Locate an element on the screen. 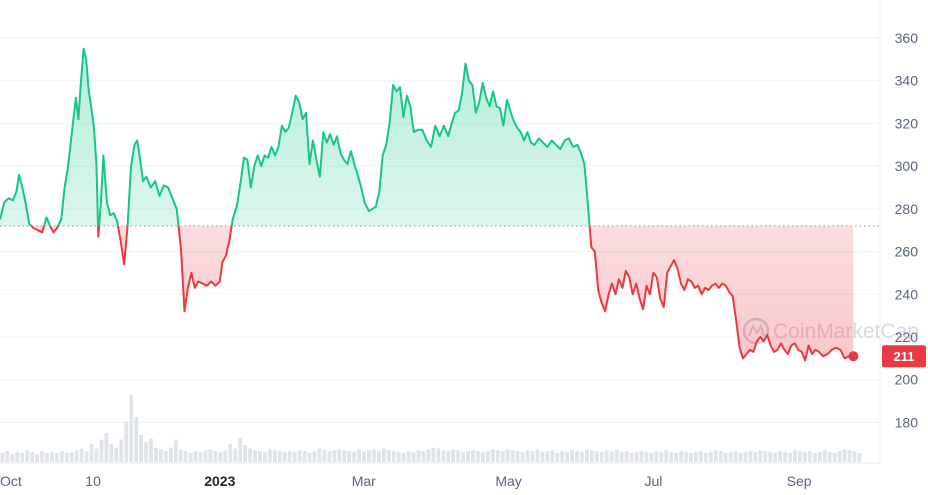 The image size is (928, 495). y-tick-label: 180 is located at coordinates (907, 422).